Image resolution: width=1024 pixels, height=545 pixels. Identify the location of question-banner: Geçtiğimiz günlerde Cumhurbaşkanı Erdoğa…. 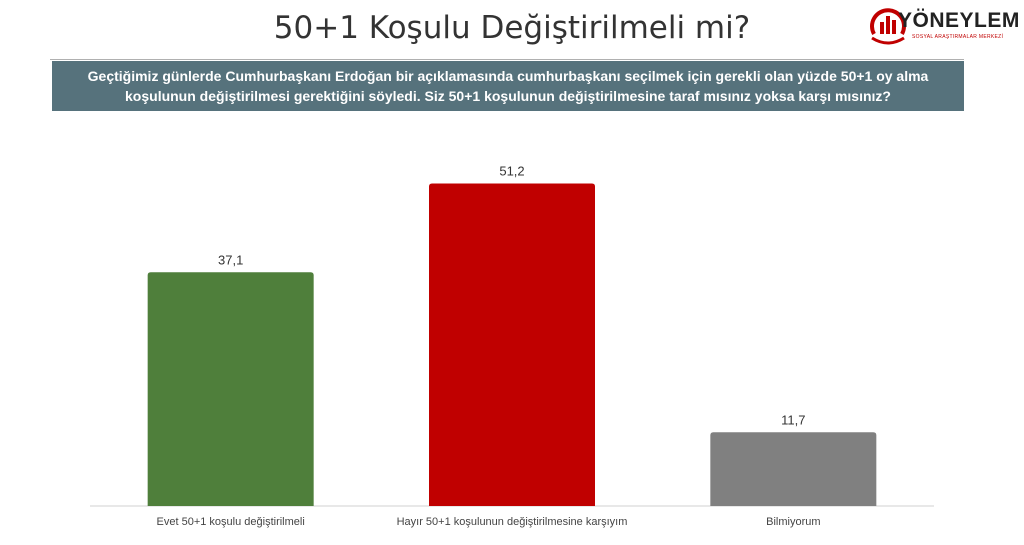
(508, 86).